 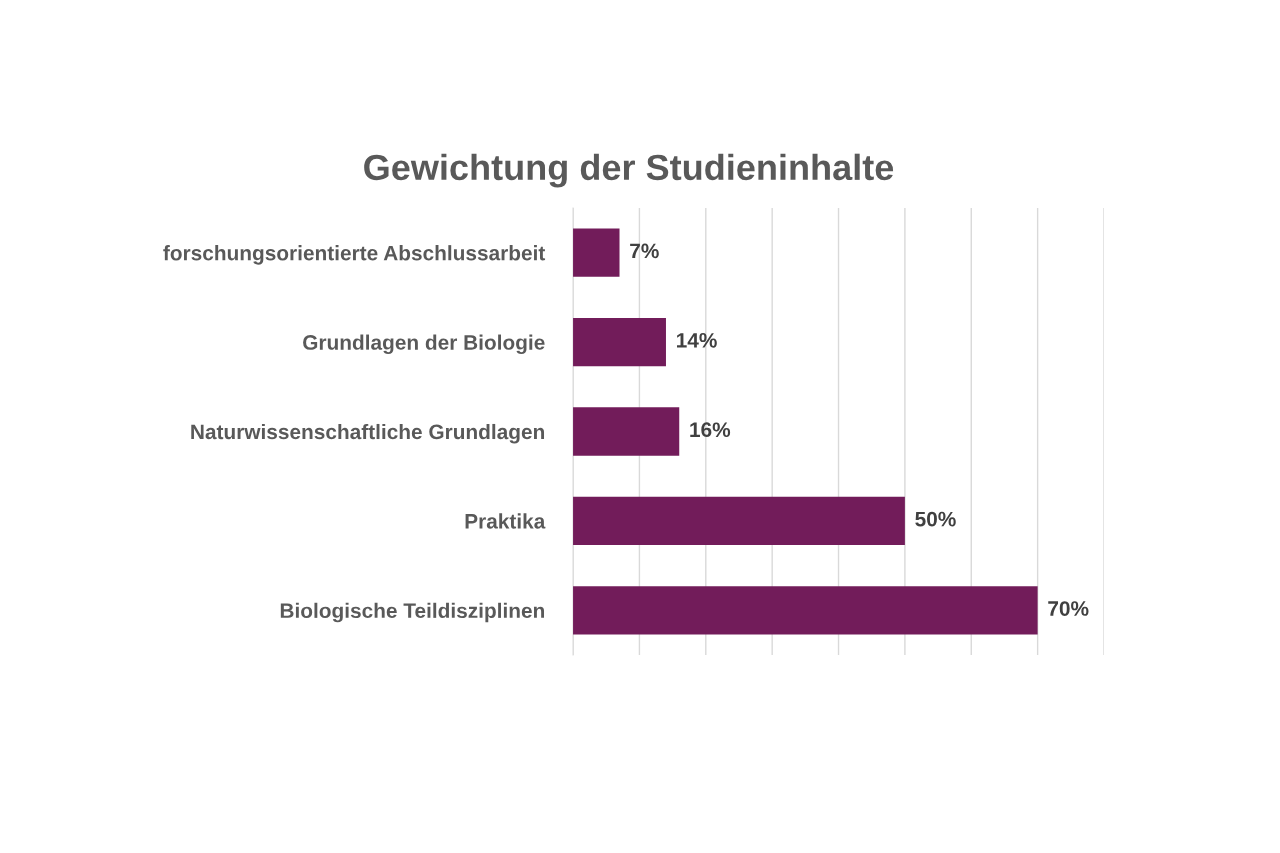 I want to click on y-tick-label: Biologische Teildisziplinen, so click(x=412, y=612).